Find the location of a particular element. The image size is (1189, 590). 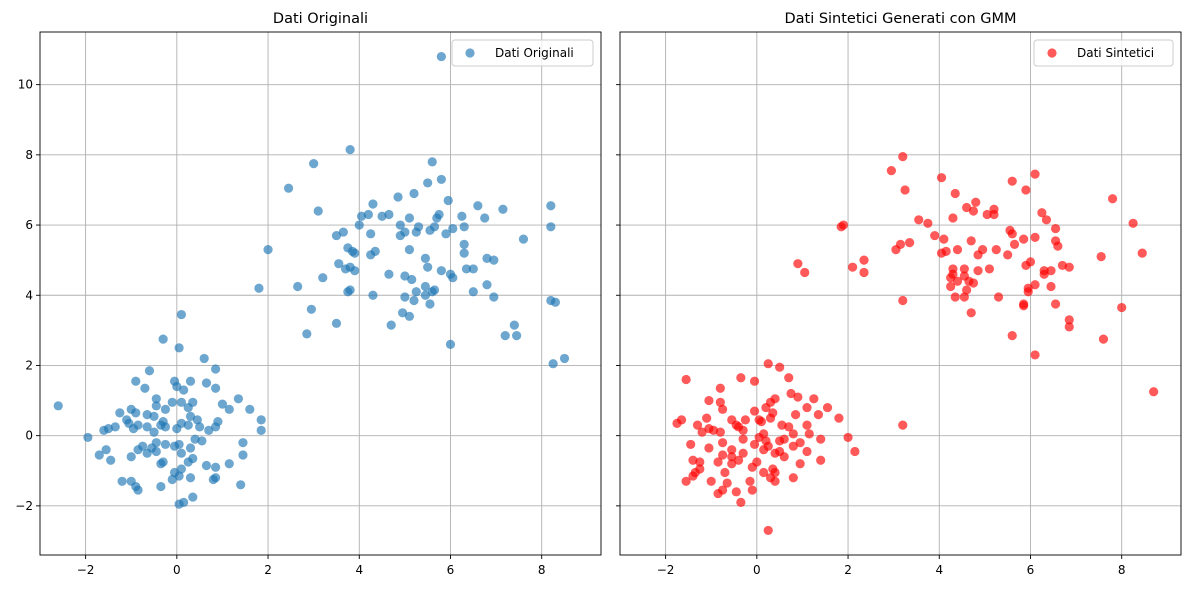

x-tick-label: 6 is located at coordinates (1031, 570).